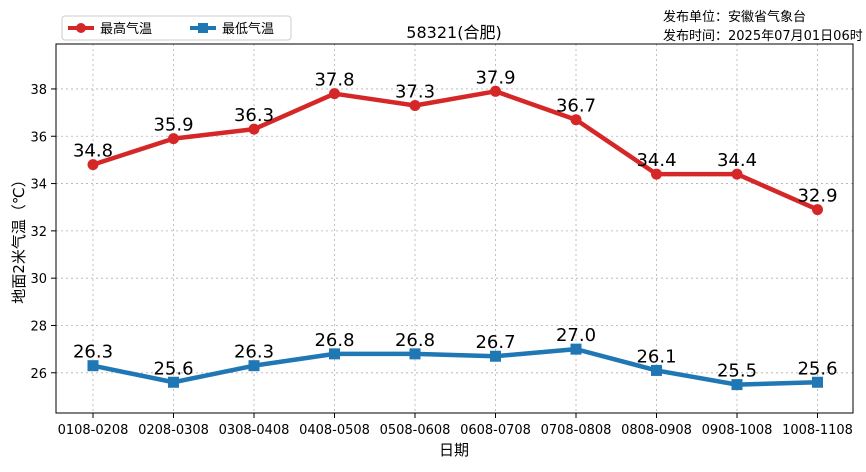  I want to click on data-label-max-1008-1108: 32.9, so click(817, 196).